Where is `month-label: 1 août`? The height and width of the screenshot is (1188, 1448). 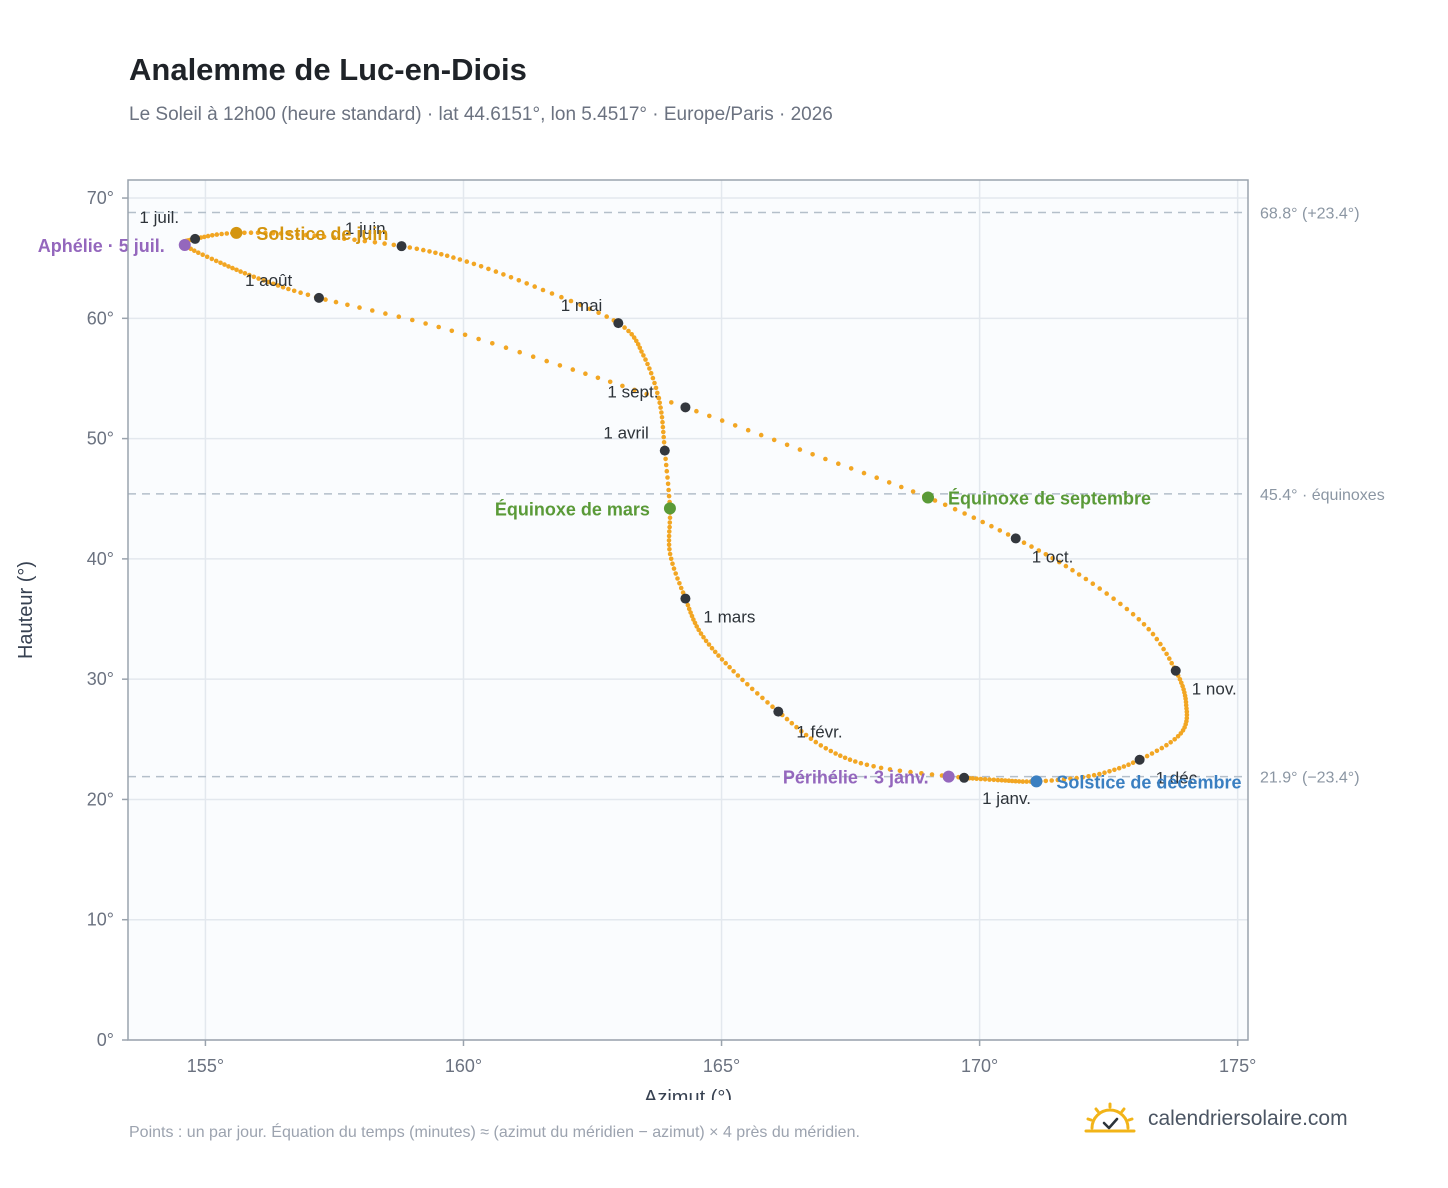
month-label: 1 août is located at coordinates (269, 280).